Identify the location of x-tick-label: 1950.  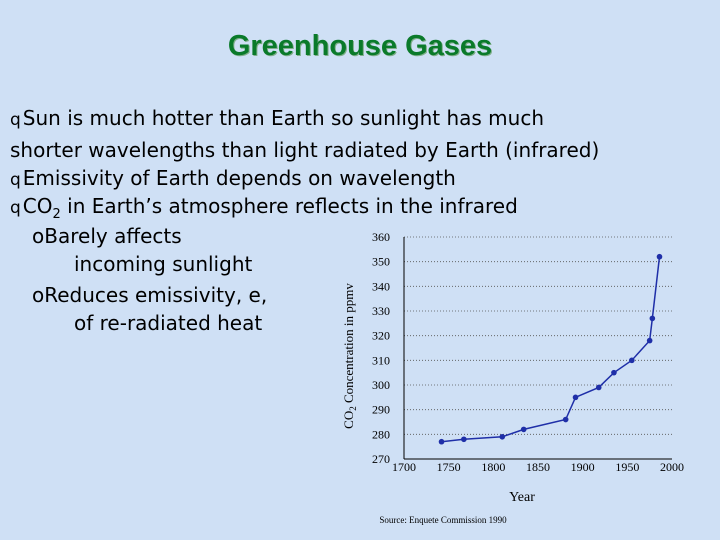
(627, 467).